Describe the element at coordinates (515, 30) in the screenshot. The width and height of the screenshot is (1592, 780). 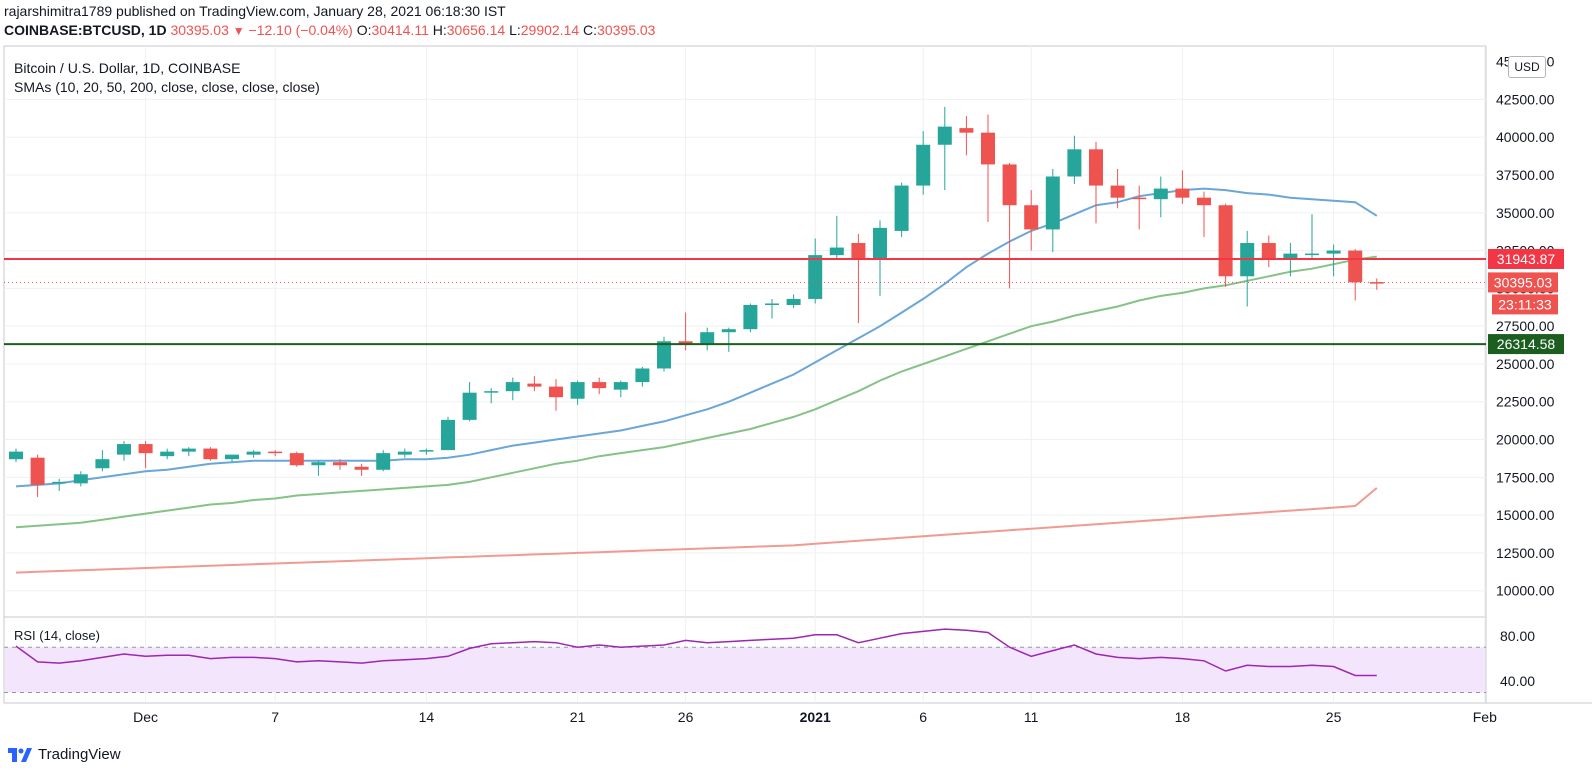
I see `low-label: L:` at that location.